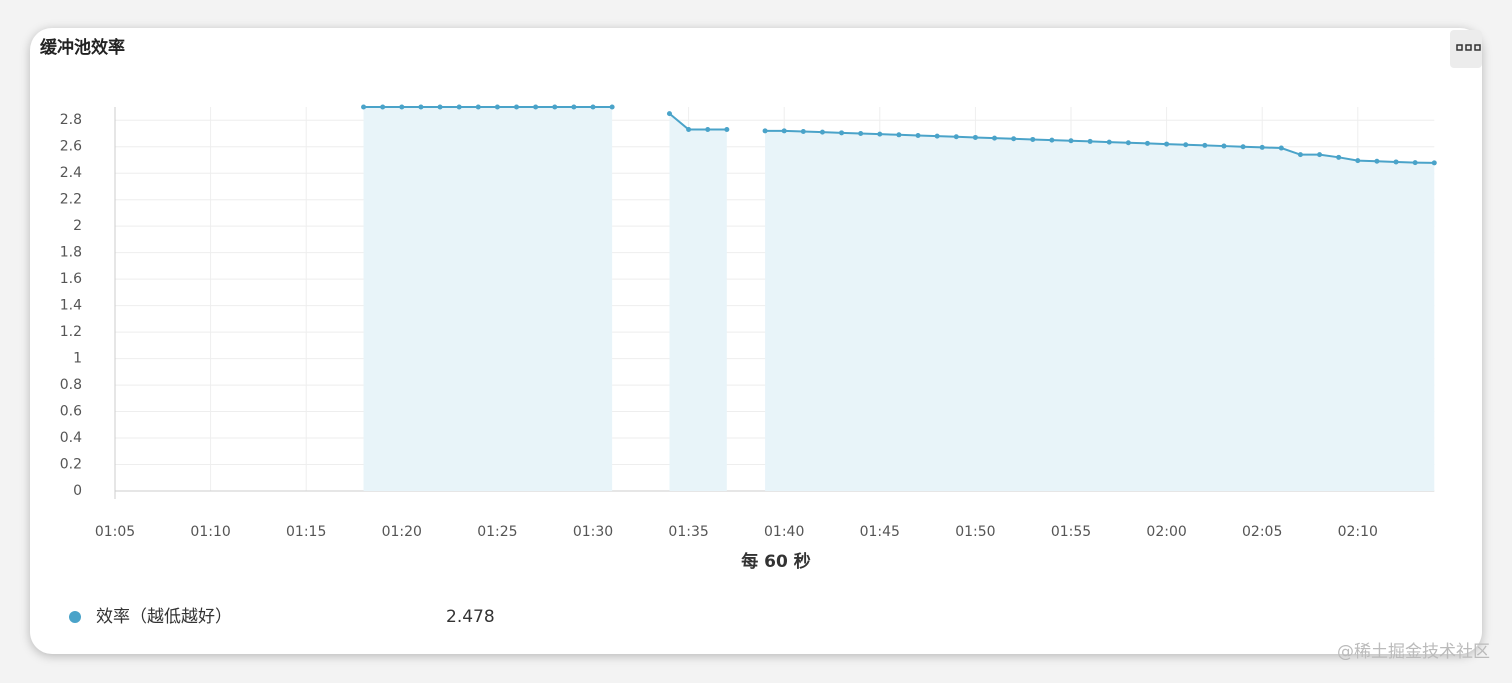  What do you see at coordinates (71, 200) in the screenshot?
I see `y-tick-label: 2.2` at bounding box center [71, 200].